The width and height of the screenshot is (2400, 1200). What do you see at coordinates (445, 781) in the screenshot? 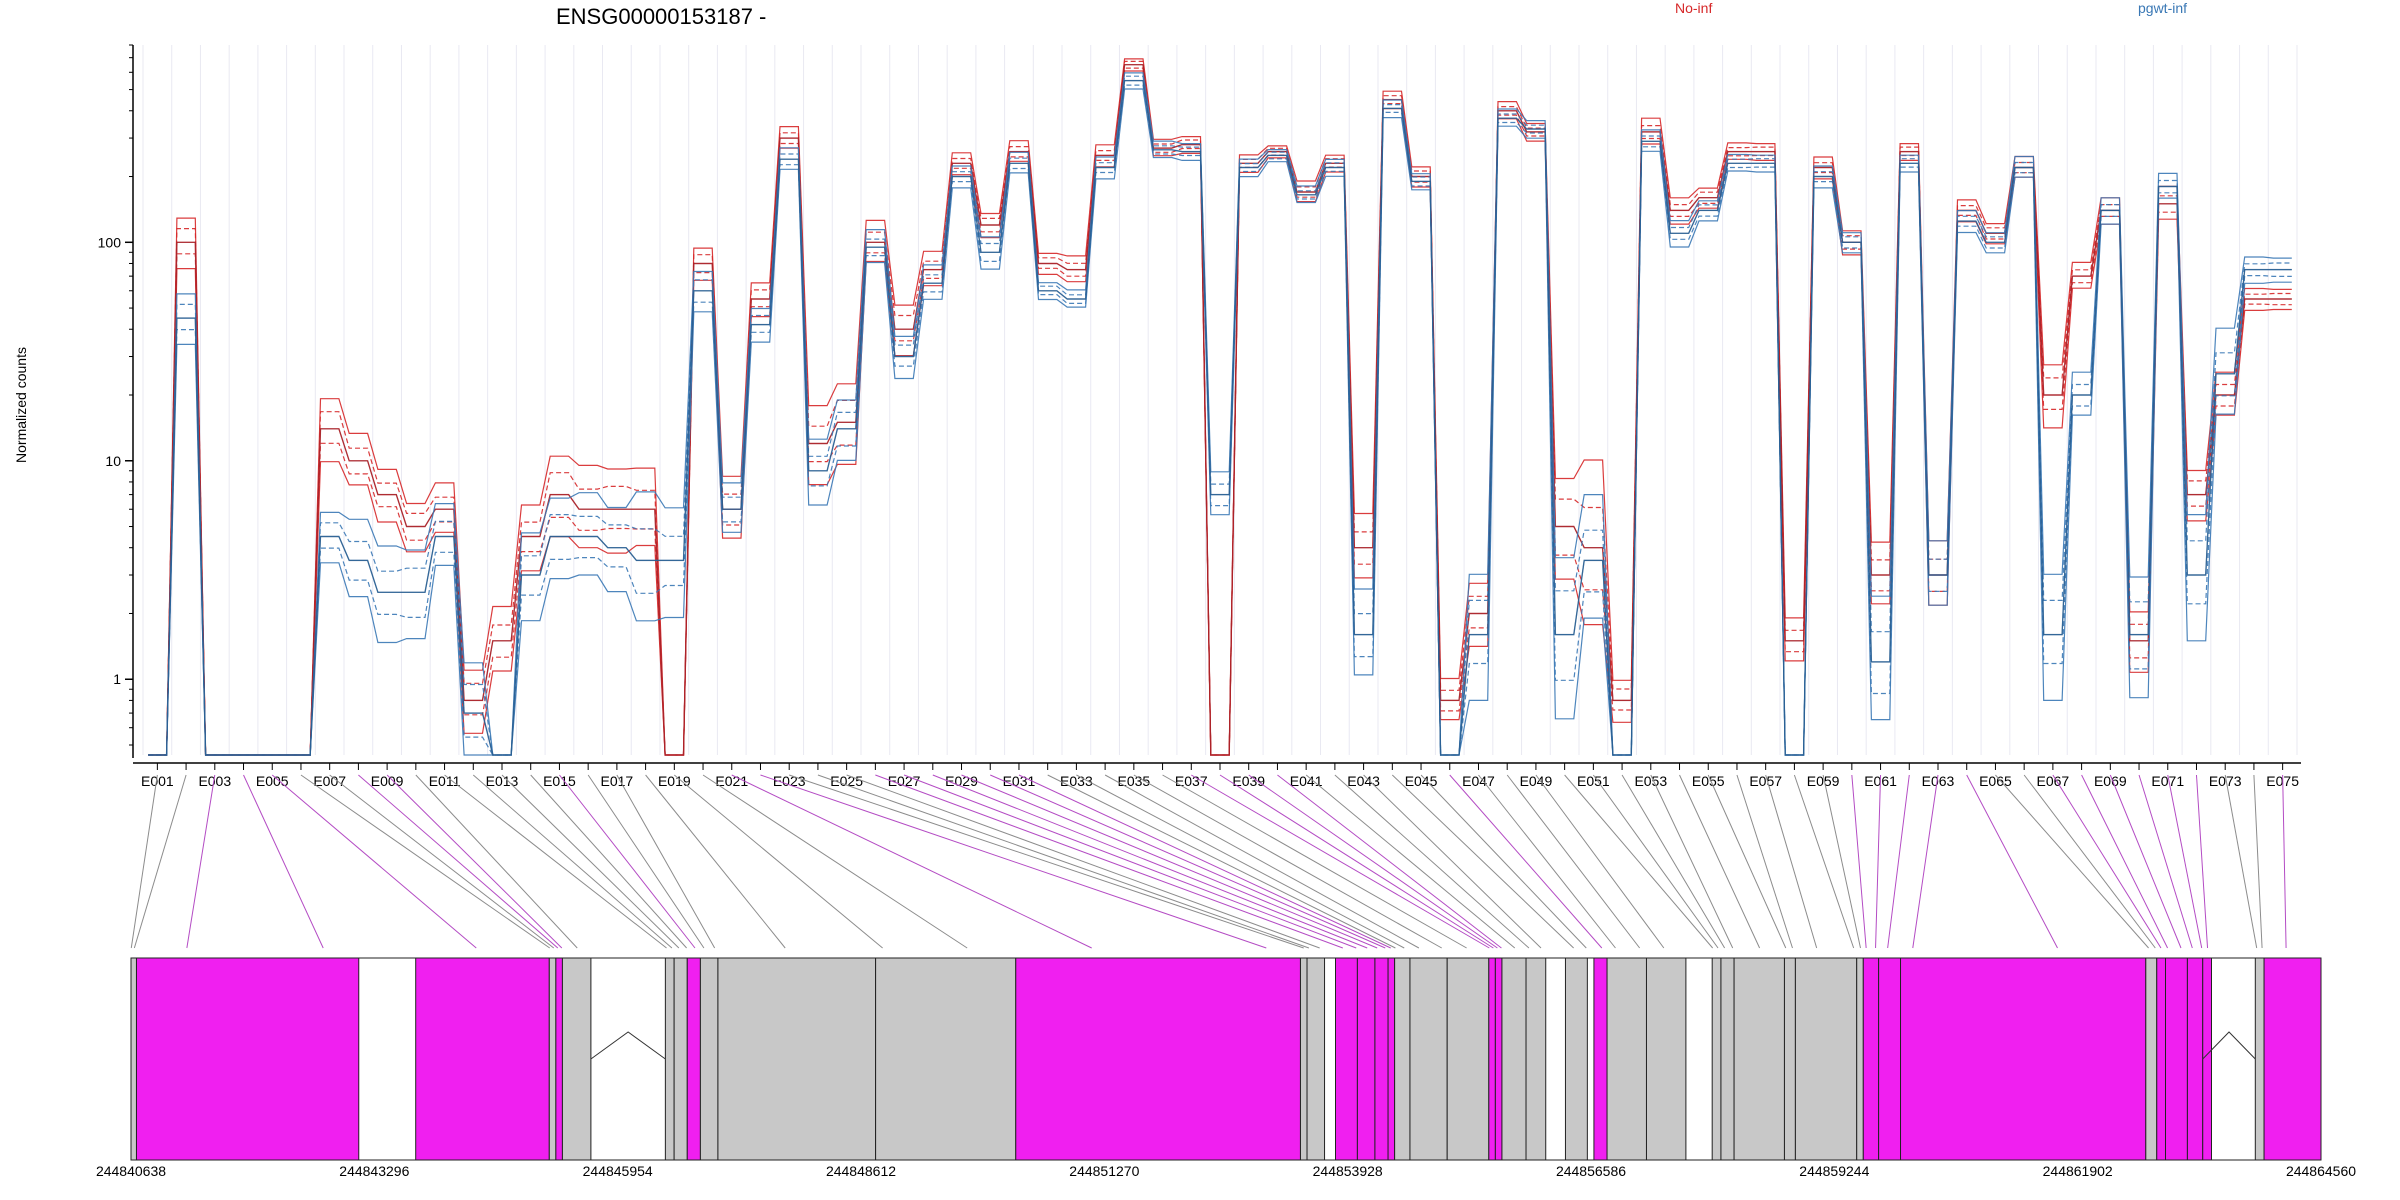
I see `x-tick-label: E011` at bounding box center [445, 781].